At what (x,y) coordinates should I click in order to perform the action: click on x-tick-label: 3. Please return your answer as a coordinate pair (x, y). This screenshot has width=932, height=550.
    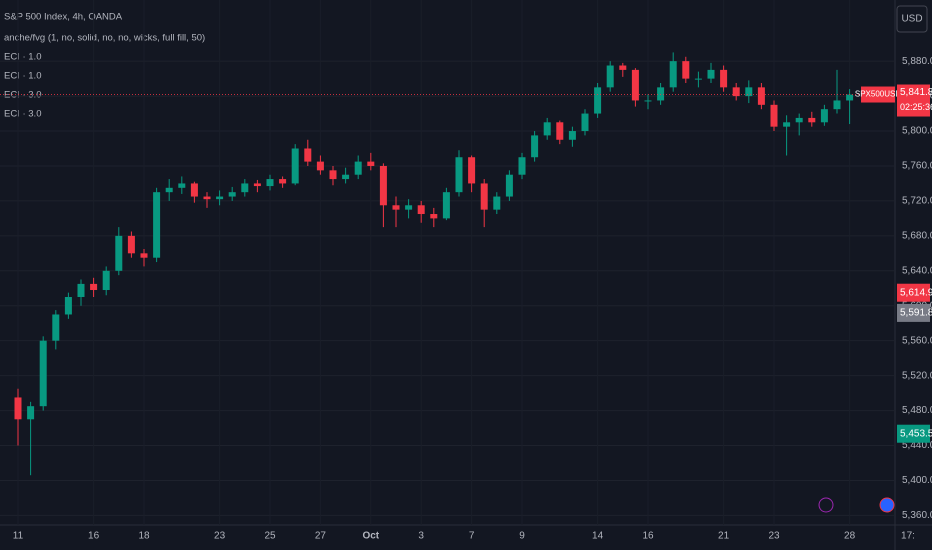
    Looking at the image, I should click on (421, 536).